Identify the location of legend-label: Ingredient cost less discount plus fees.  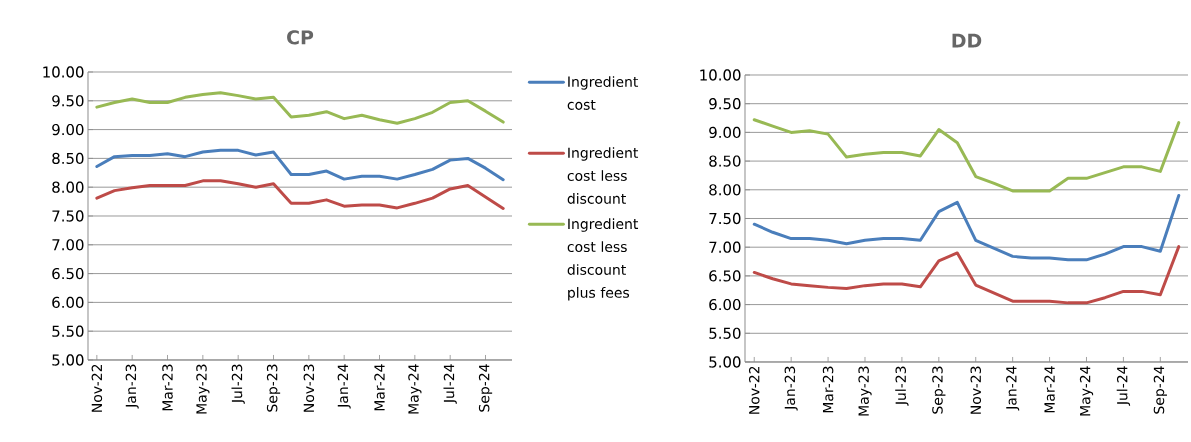
(603, 259).